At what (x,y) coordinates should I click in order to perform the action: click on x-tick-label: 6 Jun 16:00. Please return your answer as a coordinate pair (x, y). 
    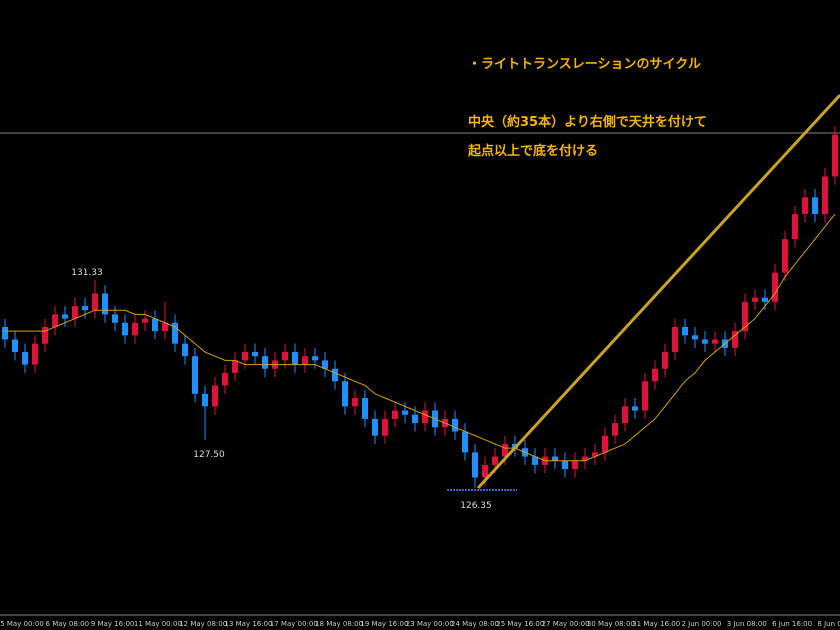
    Looking at the image, I should click on (792, 624).